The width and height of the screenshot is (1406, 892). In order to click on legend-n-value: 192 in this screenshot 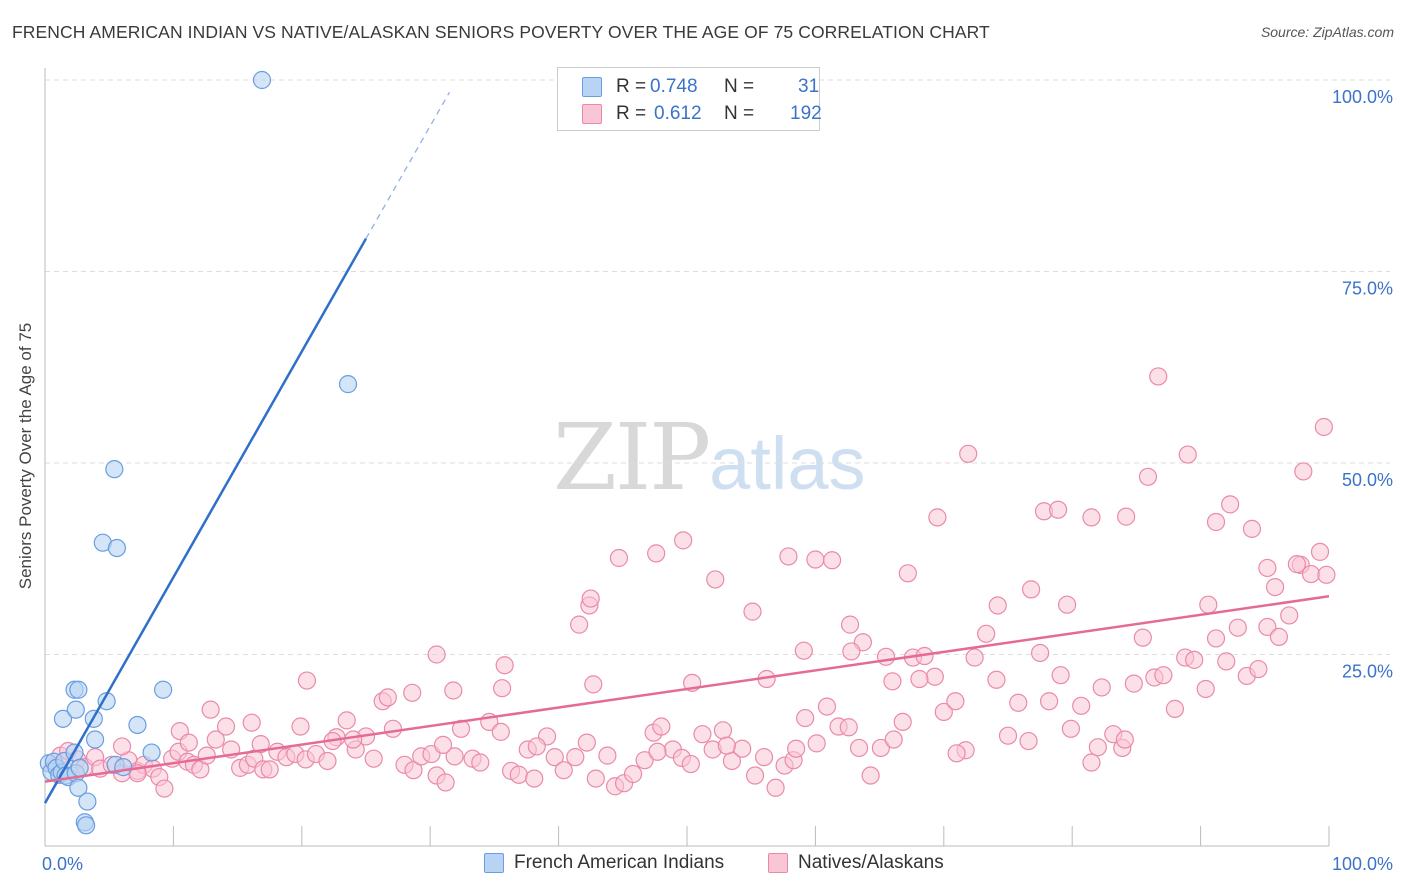, I will do `click(806, 113)`.